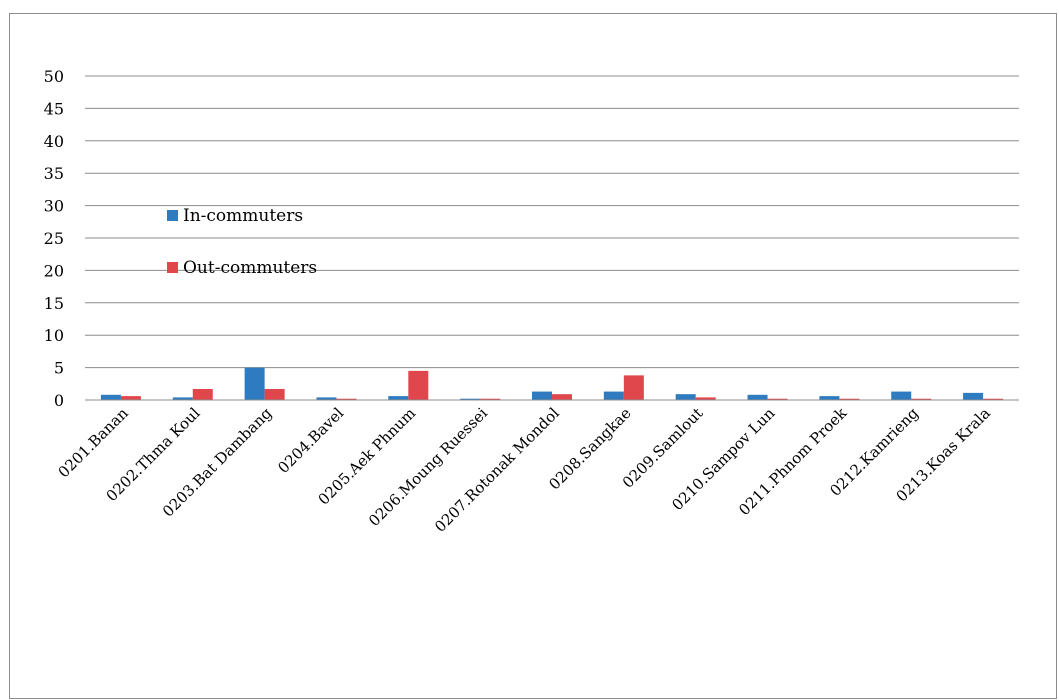  What do you see at coordinates (93, 442) in the screenshot?
I see `x-tick-label: 0201.Banan` at bounding box center [93, 442].